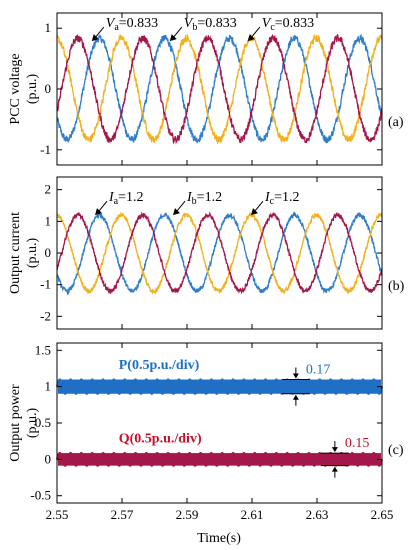  What do you see at coordinates (210, 24) in the screenshot?
I see `annotation-label: Vb=0.833` at bounding box center [210, 24].